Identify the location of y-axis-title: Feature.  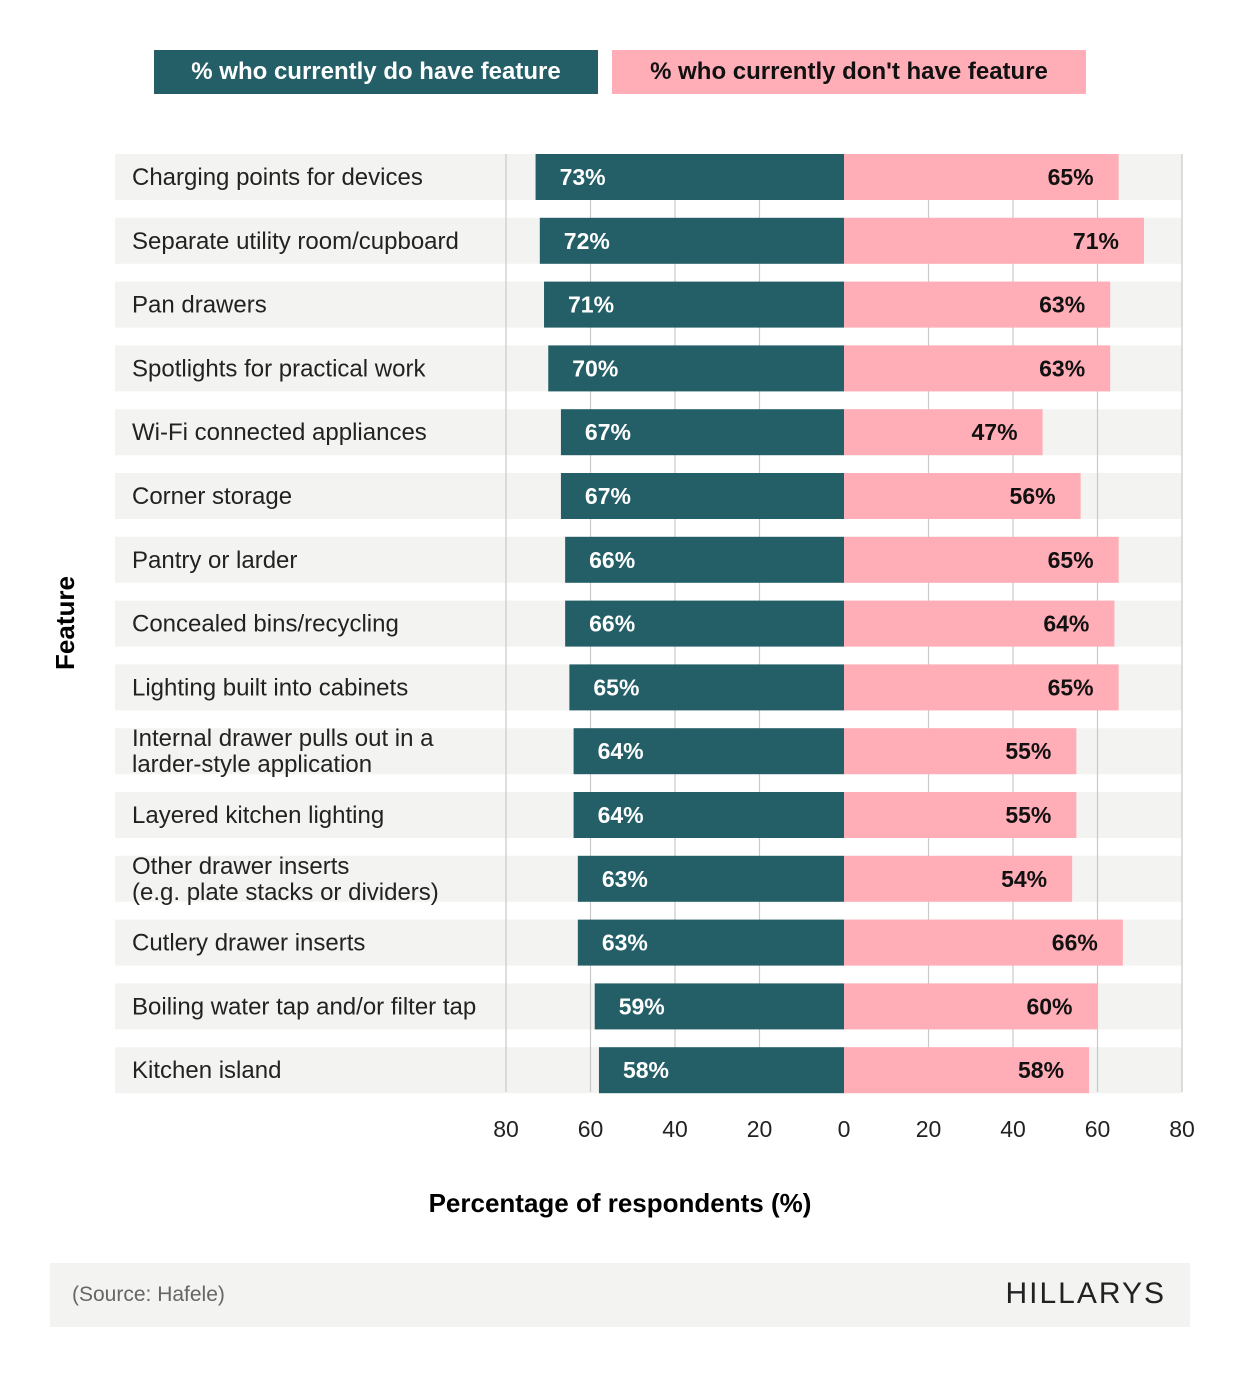
(65, 623).